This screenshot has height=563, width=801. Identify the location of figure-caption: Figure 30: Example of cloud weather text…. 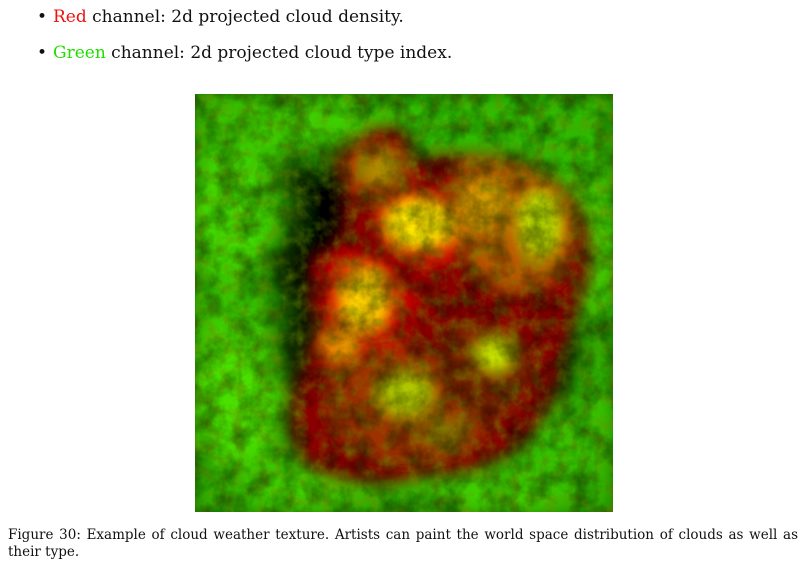
(403, 543).